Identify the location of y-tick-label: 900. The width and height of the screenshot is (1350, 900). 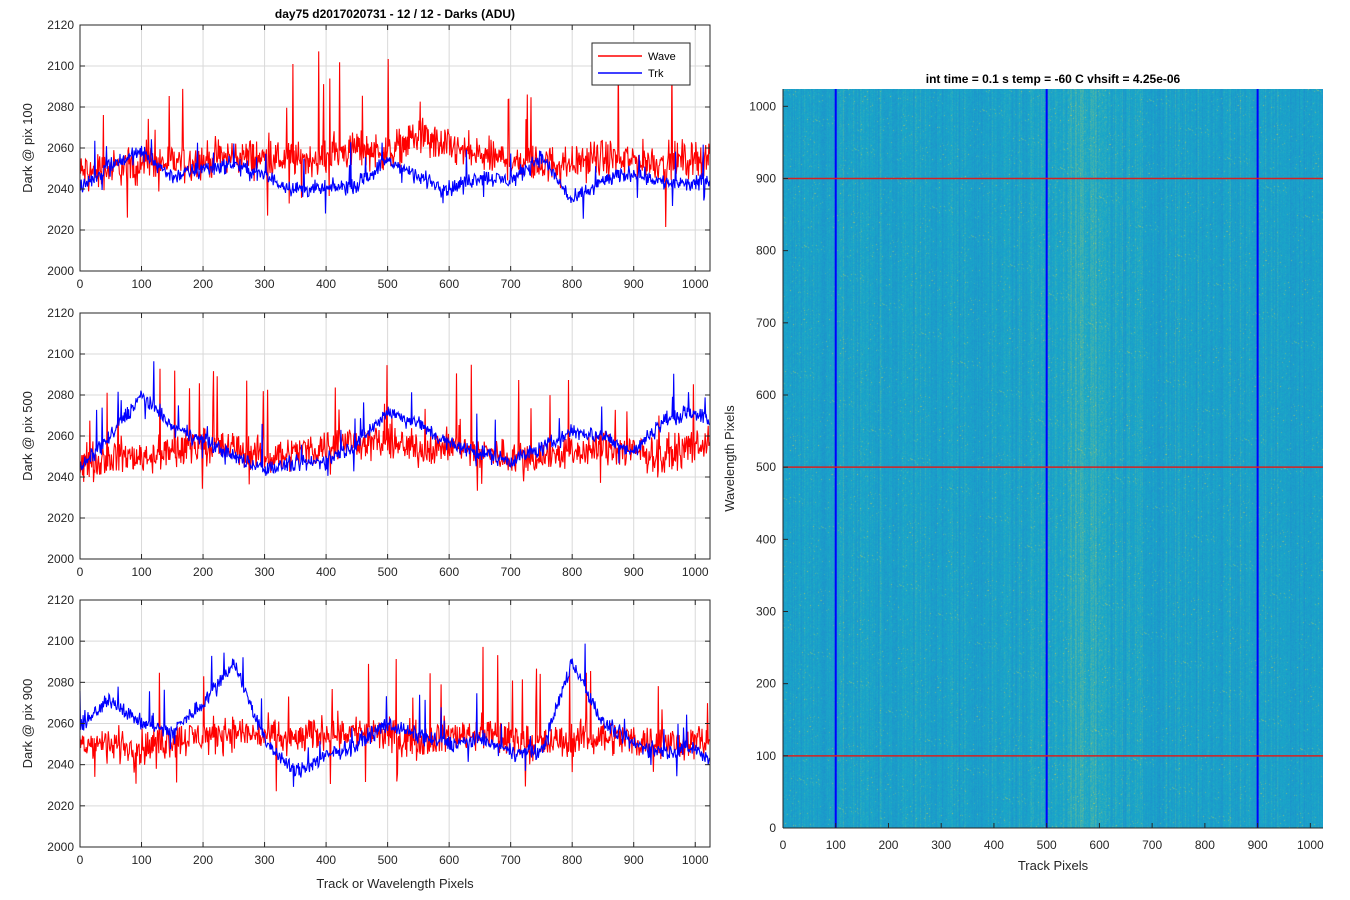
(766, 178).